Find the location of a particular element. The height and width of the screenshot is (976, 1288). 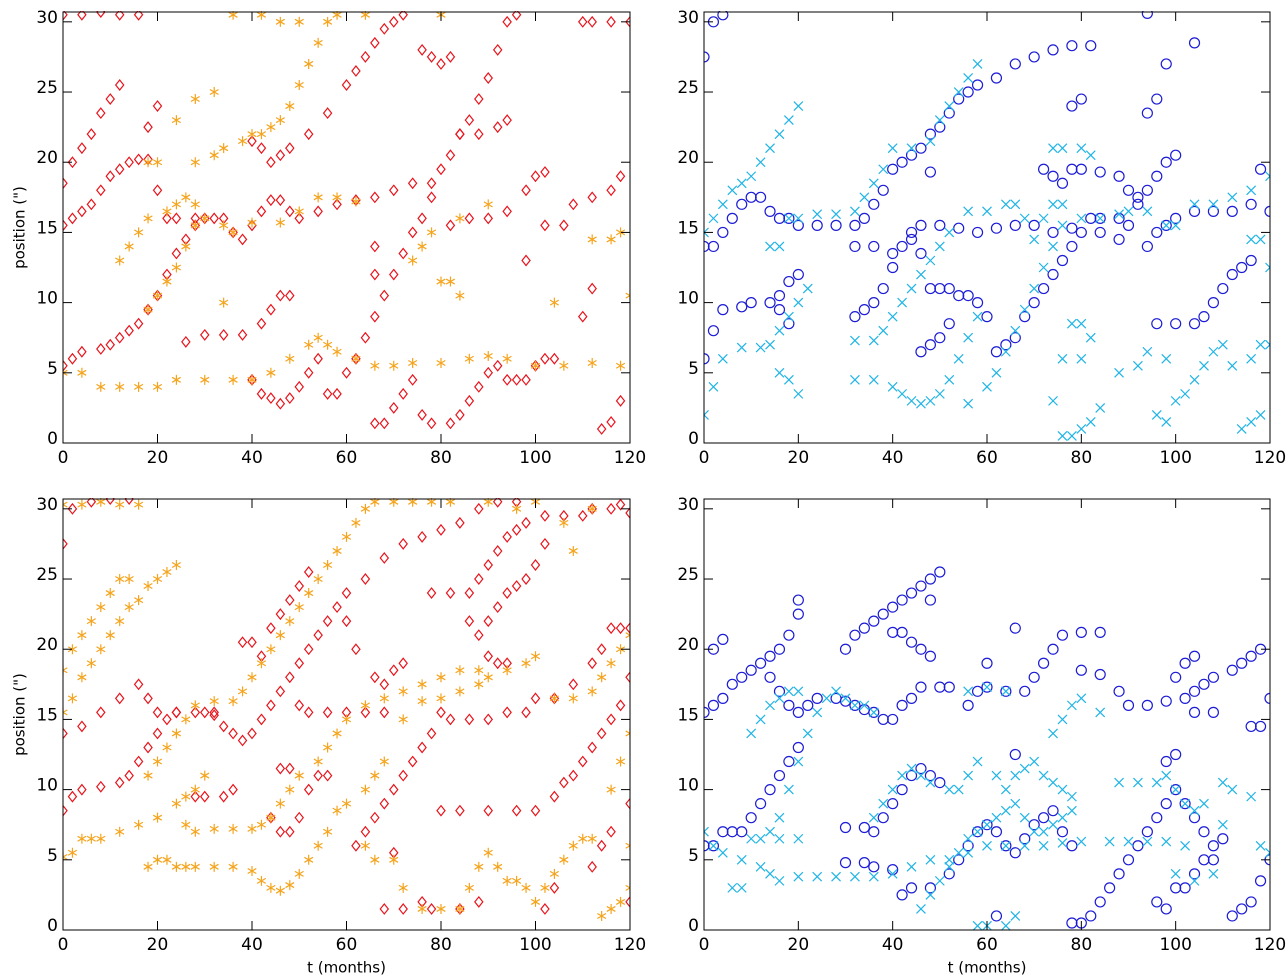

y-tick-label: 0 is located at coordinates (52, 439).